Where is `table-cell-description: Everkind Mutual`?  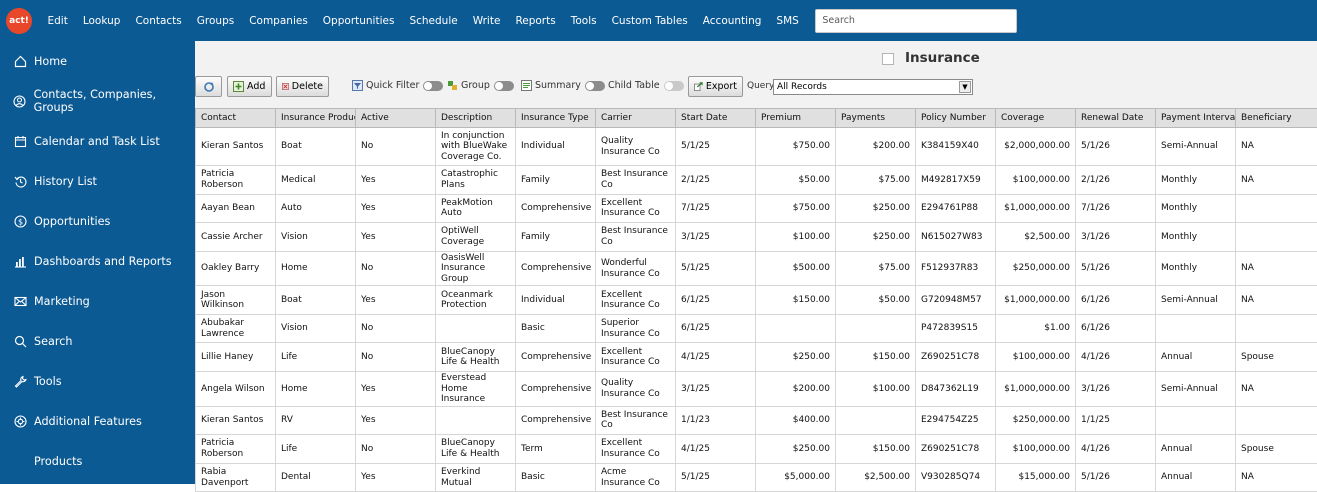 table-cell-description: Everkind Mutual is located at coordinates (476, 477).